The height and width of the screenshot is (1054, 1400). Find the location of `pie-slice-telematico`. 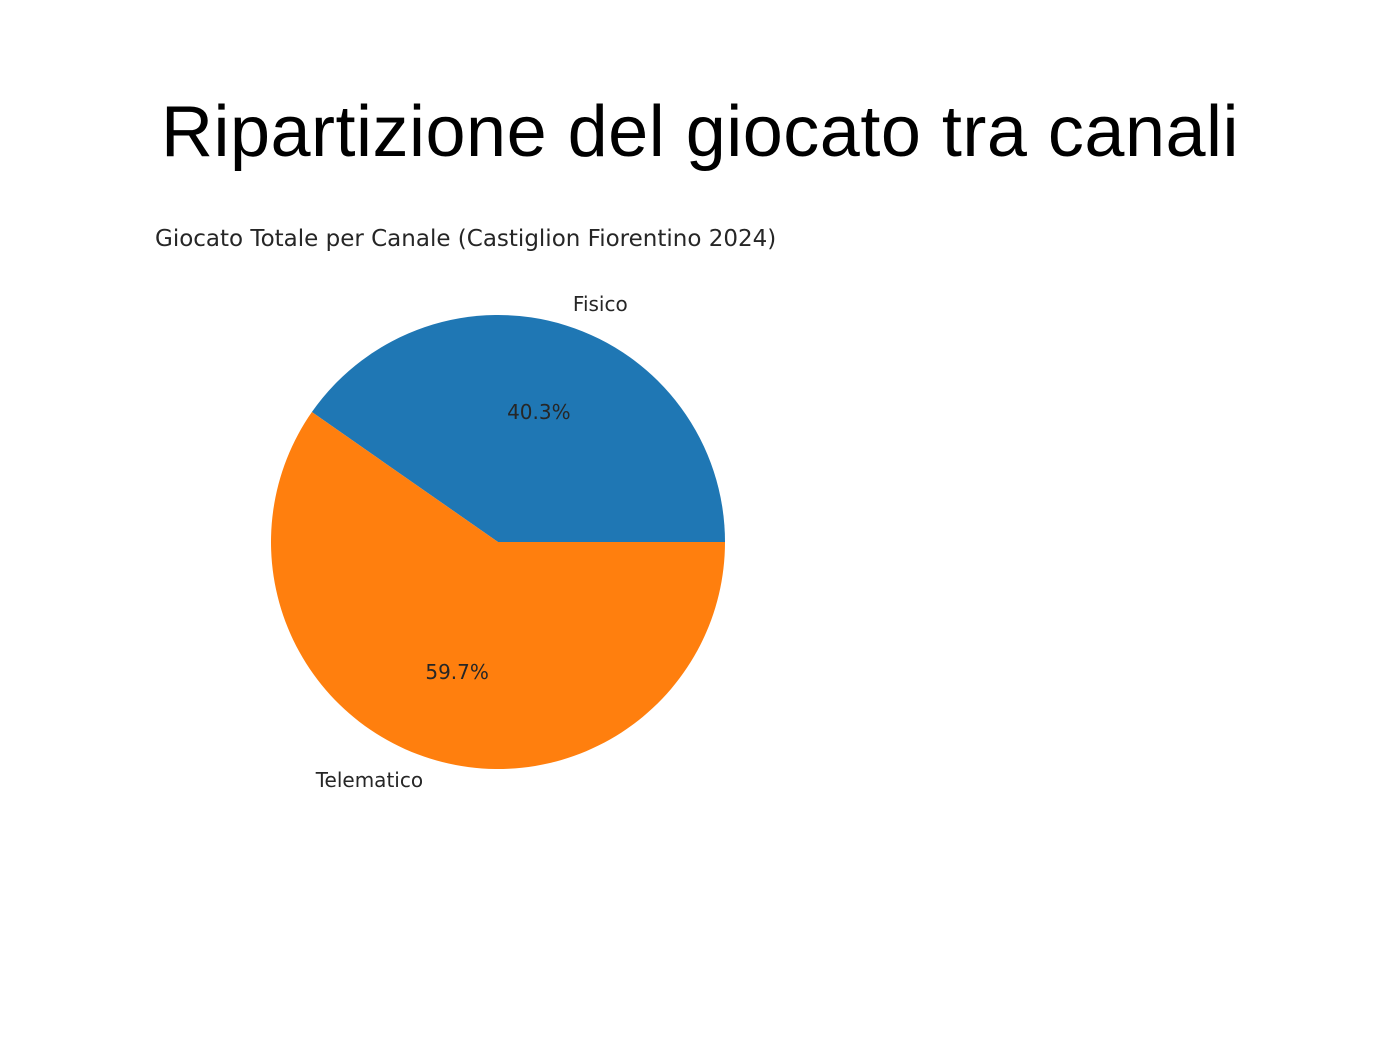

pie-slice-telematico is located at coordinates (497, 591).